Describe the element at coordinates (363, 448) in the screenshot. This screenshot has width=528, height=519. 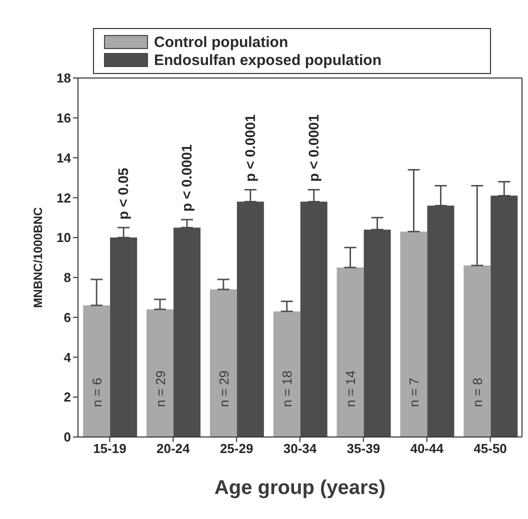
I see `x-tick-label: 35-39` at that location.